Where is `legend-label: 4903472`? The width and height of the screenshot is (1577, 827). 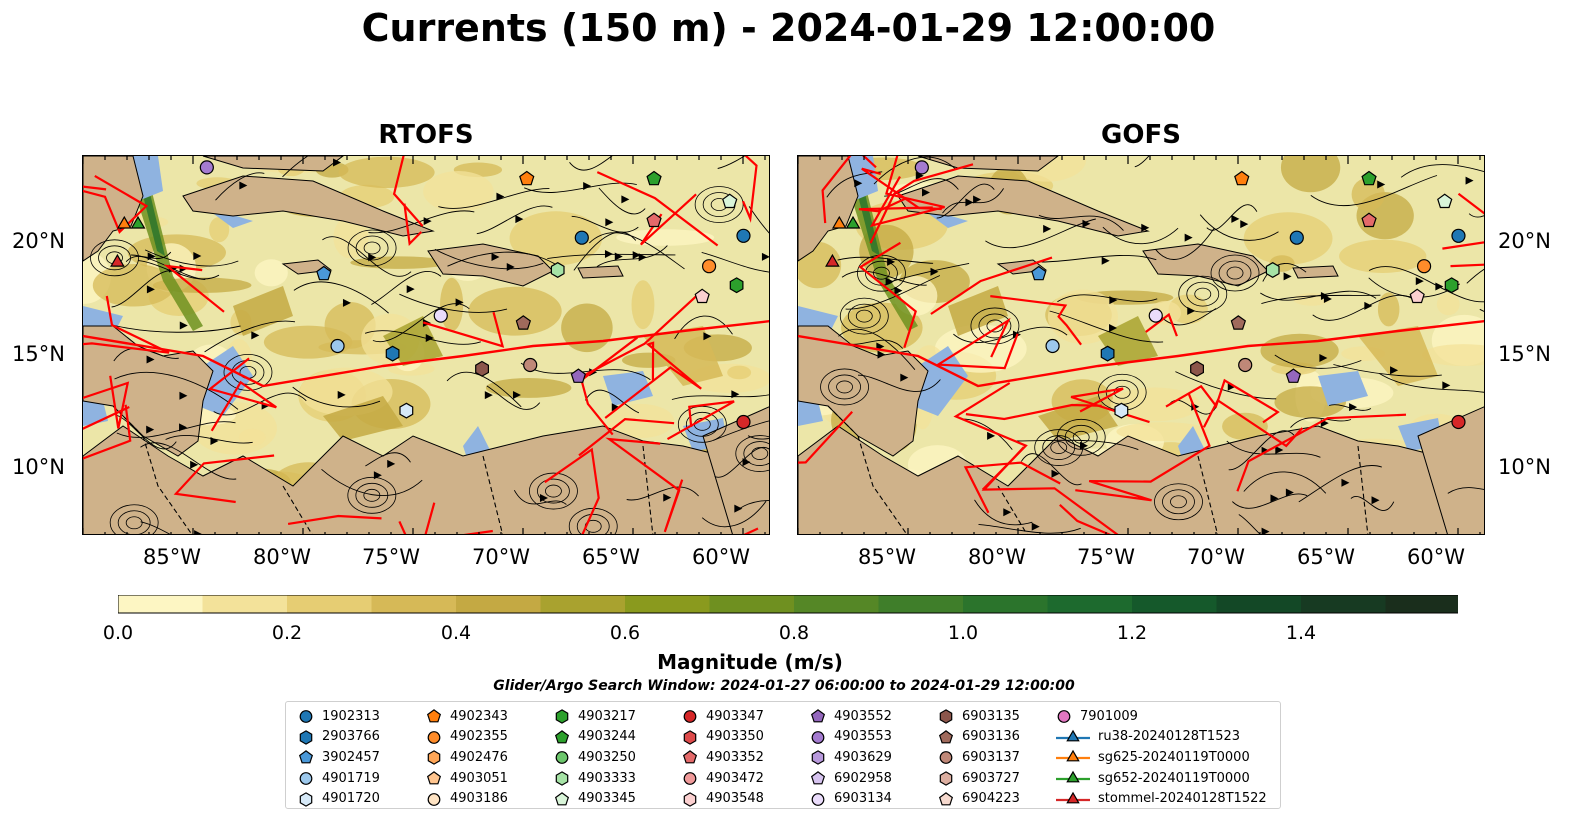 legend-label: 4903472 is located at coordinates (735, 778).